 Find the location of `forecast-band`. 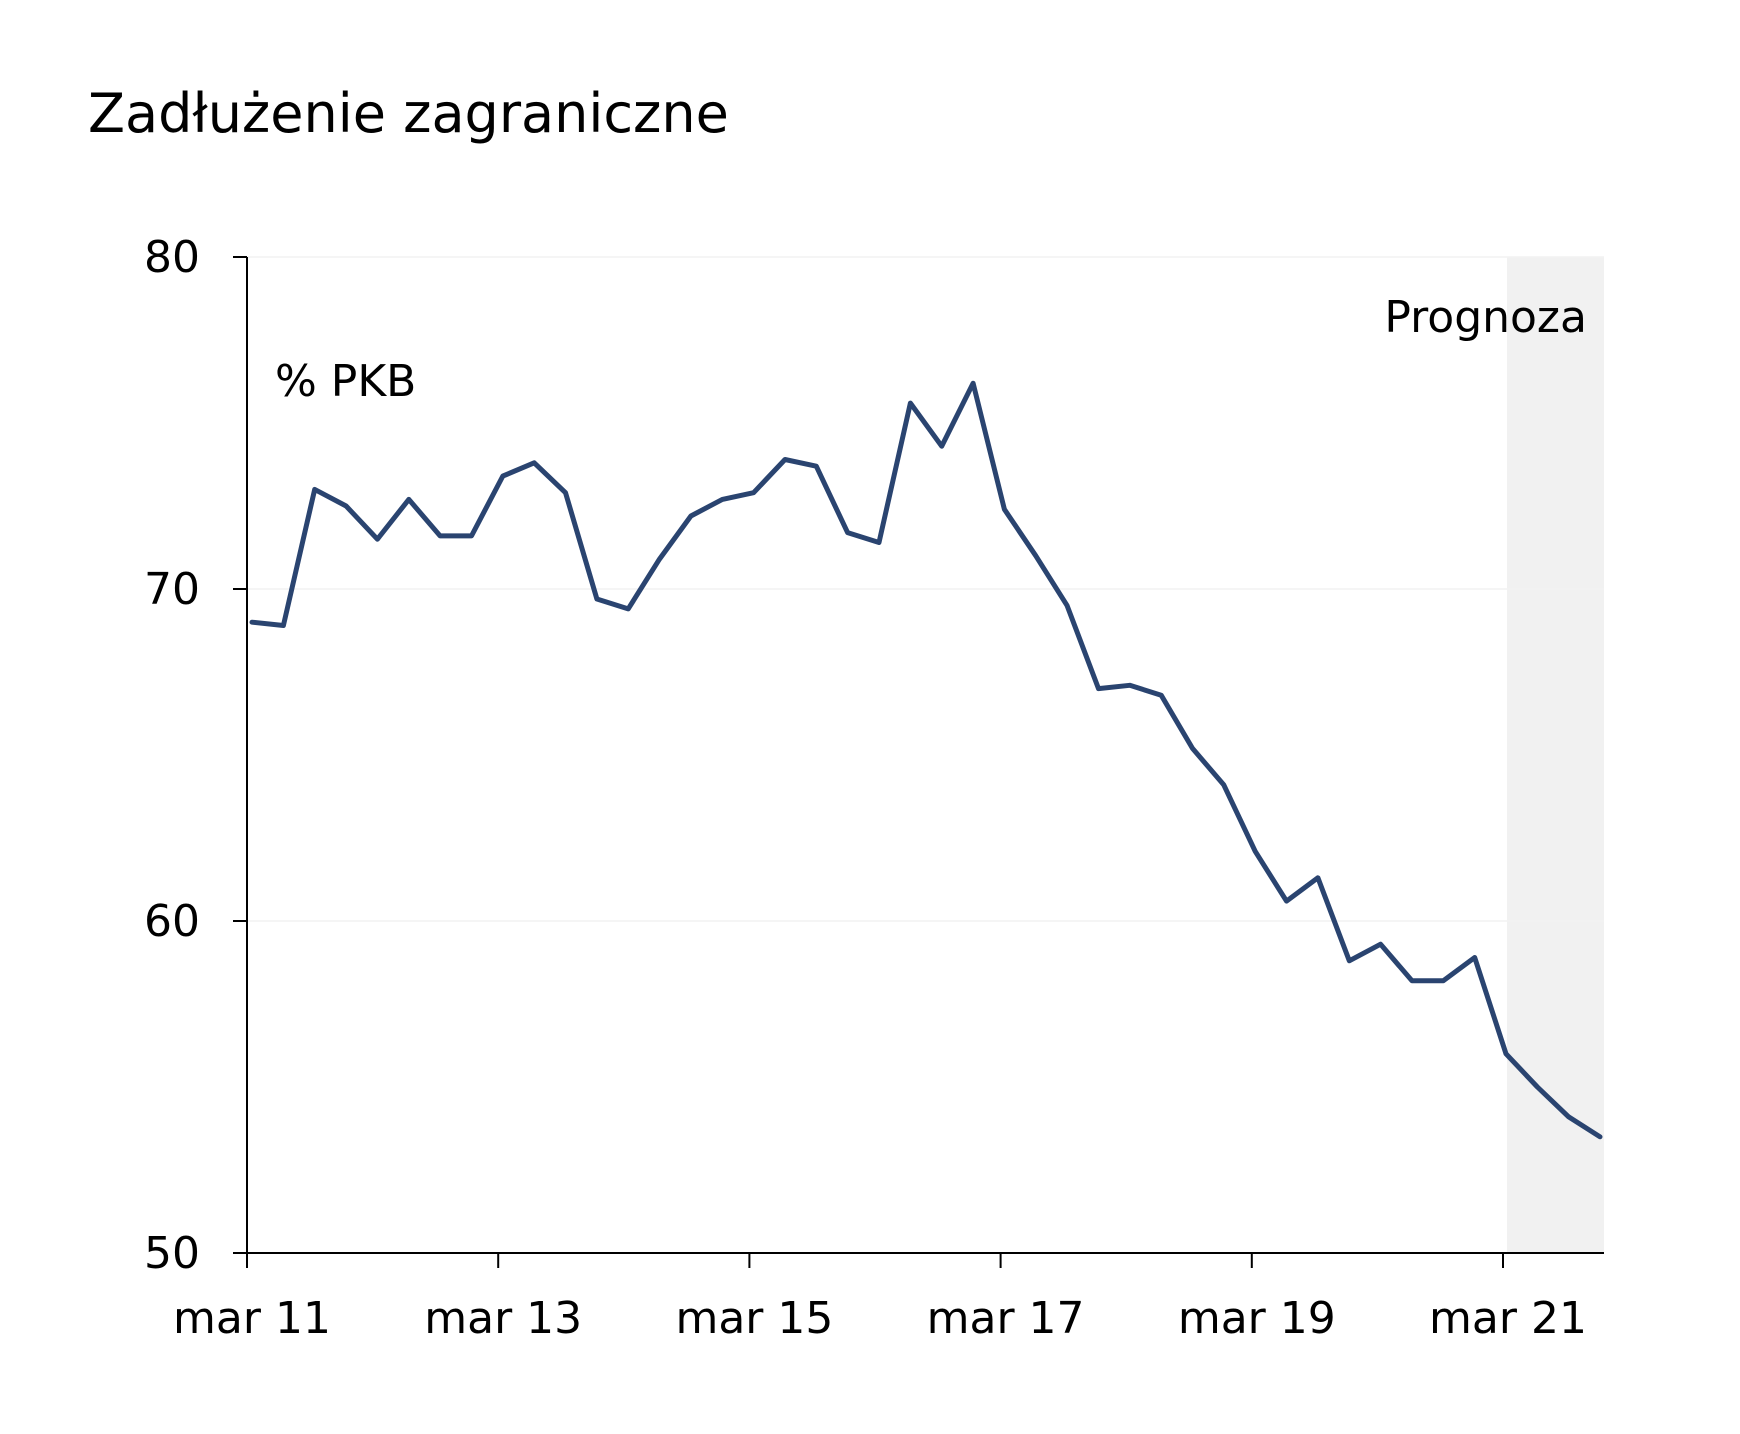

forecast-band is located at coordinates (1555, 755).